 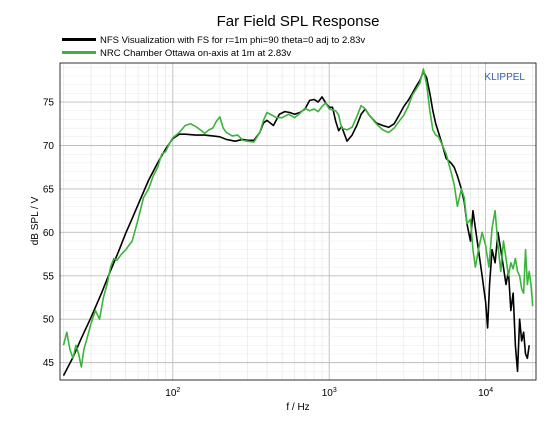 I want to click on x-tick-label: 10³, so click(x=329, y=393).